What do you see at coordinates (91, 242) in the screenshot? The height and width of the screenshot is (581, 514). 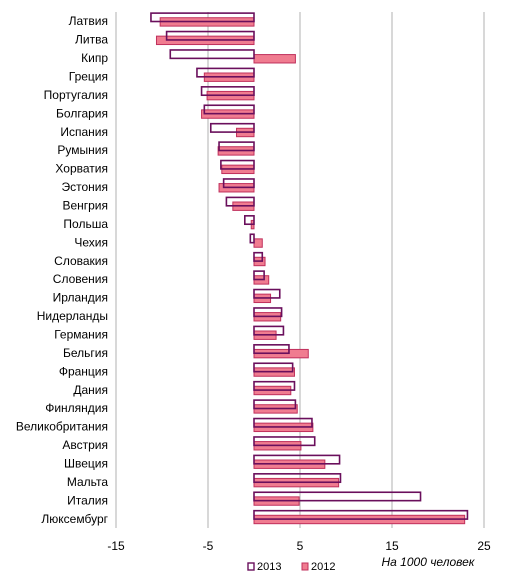 I see `category-label: Чехия` at bounding box center [91, 242].